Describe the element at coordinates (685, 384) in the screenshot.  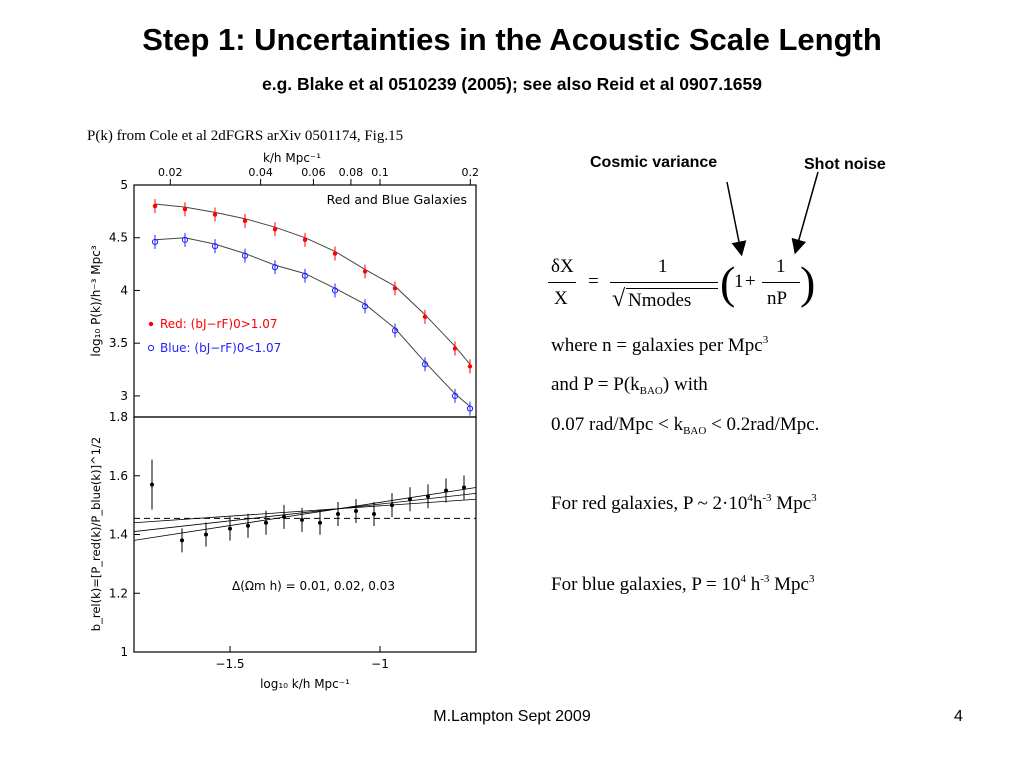
I see `and-text-post: ) with` at that location.